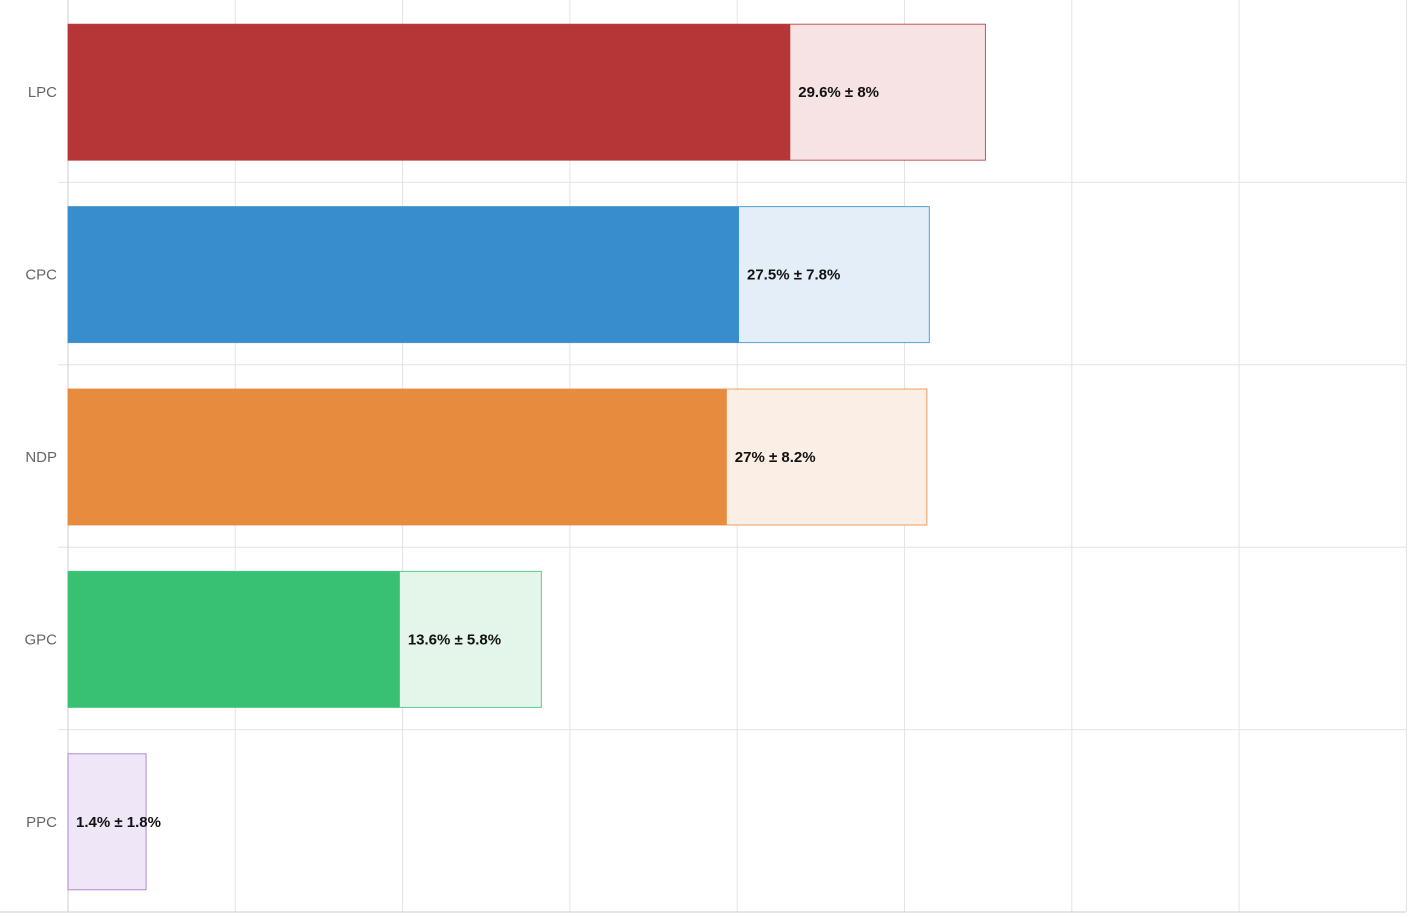 The height and width of the screenshot is (917, 1424). What do you see at coordinates (234, 639) in the screenshot?
I see `bar-gpc` at bounding box center [234, 639].